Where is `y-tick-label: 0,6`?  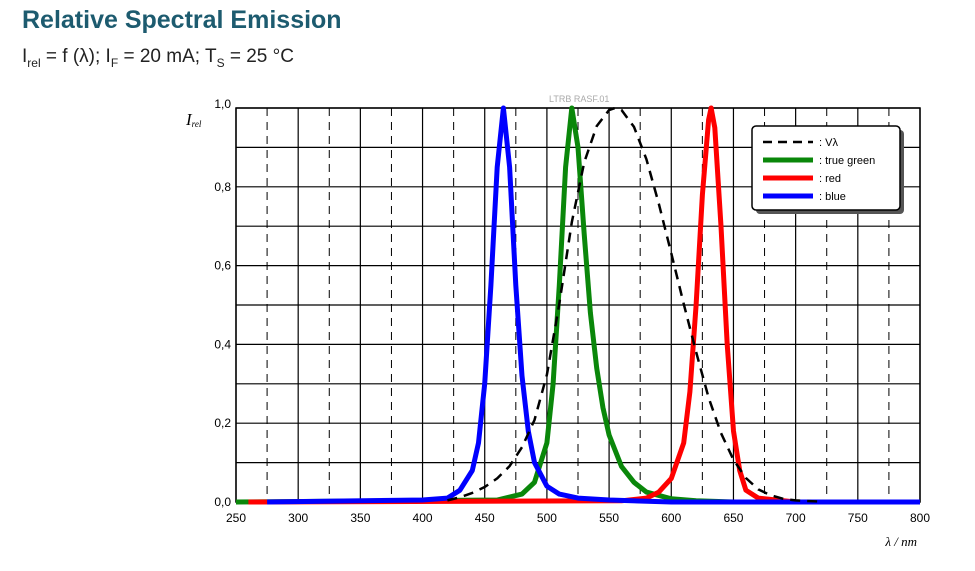 y-tick-label: 0,6 is located at coordinates (222, 266).